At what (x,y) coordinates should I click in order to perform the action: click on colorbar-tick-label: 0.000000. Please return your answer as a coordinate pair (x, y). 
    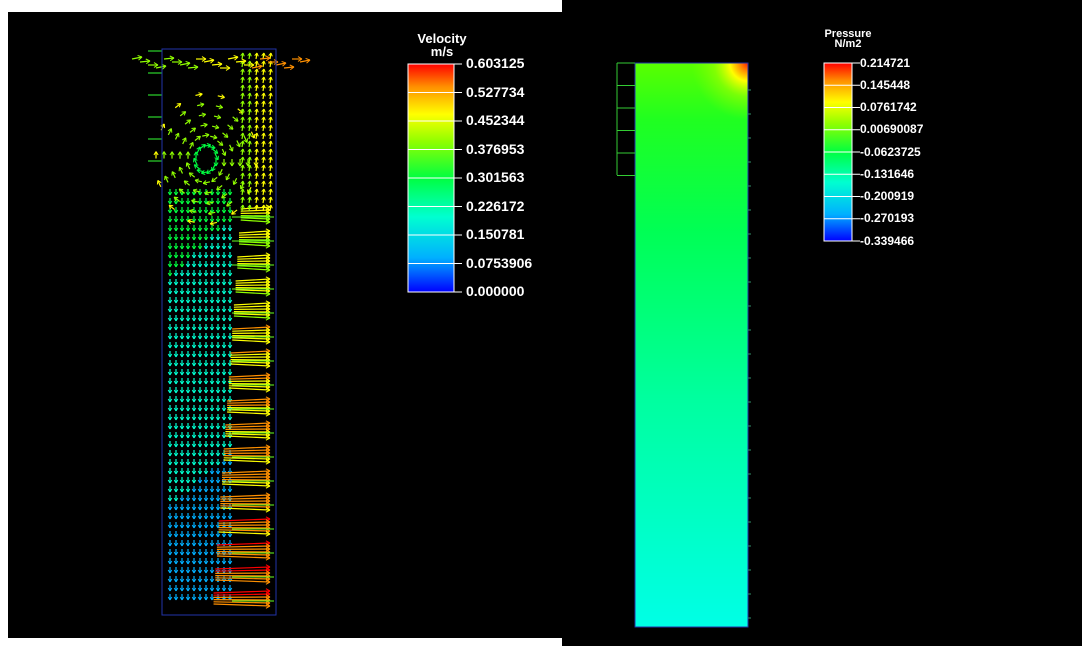
    Looking at the image, I should click on (495, 291).